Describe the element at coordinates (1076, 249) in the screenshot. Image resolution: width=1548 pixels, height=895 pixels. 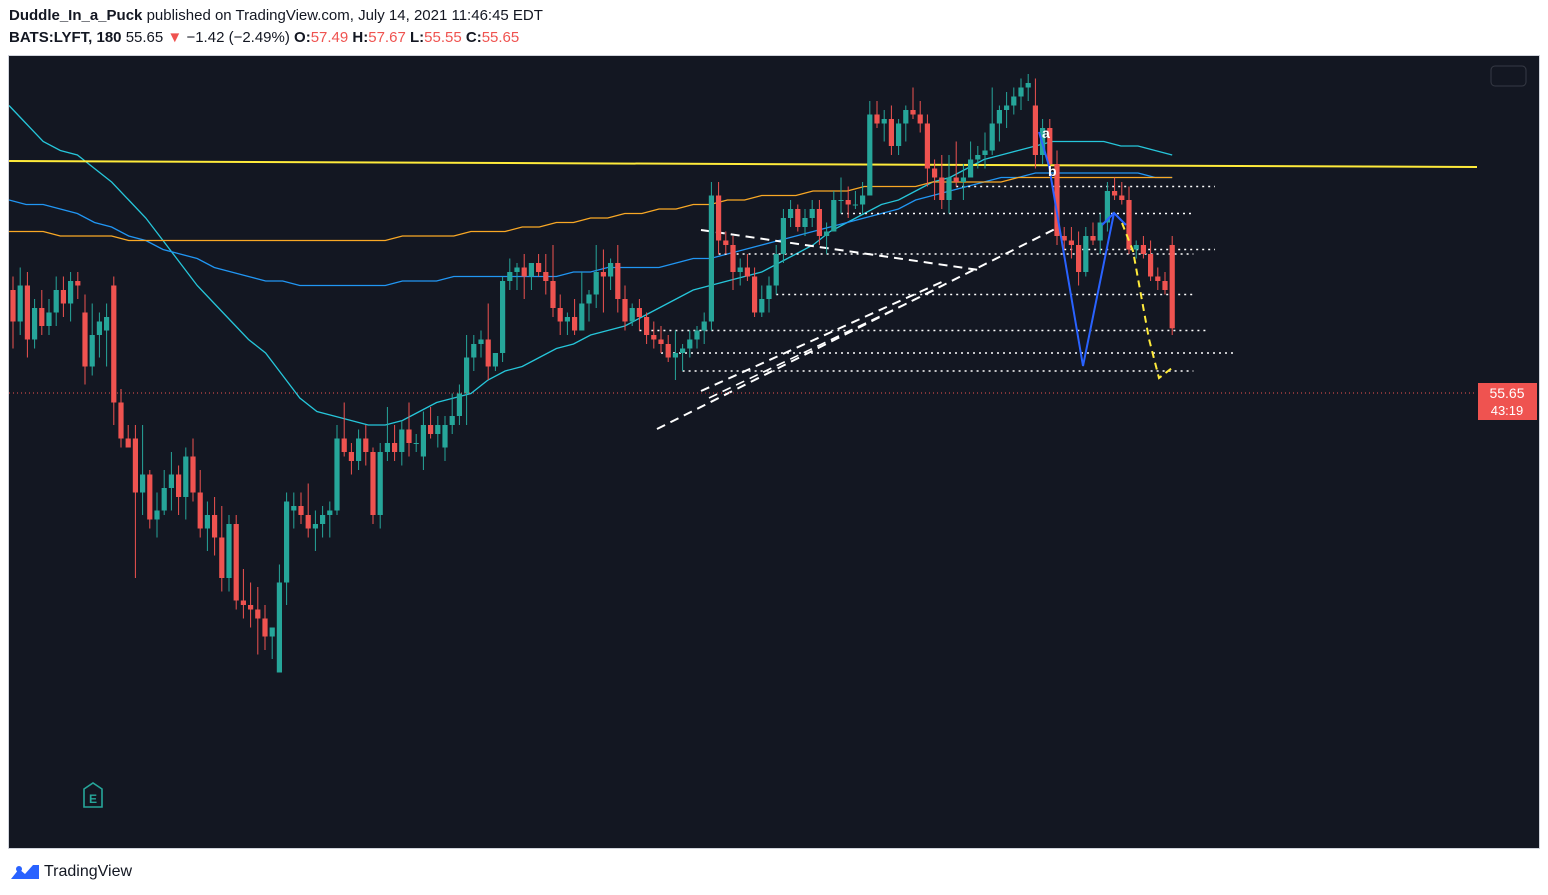
I see `elliott-wave-path` at that location.